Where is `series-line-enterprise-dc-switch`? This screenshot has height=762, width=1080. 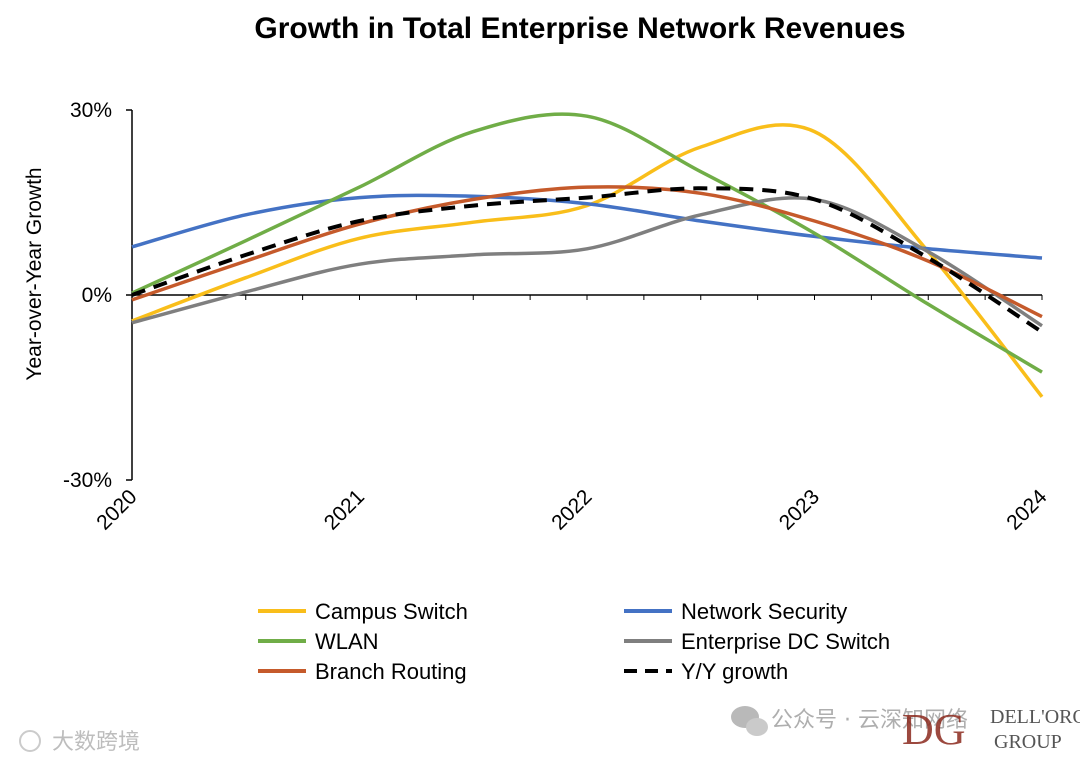 series-line-enterprise-dc-switch is located at coordinates (587, 262).